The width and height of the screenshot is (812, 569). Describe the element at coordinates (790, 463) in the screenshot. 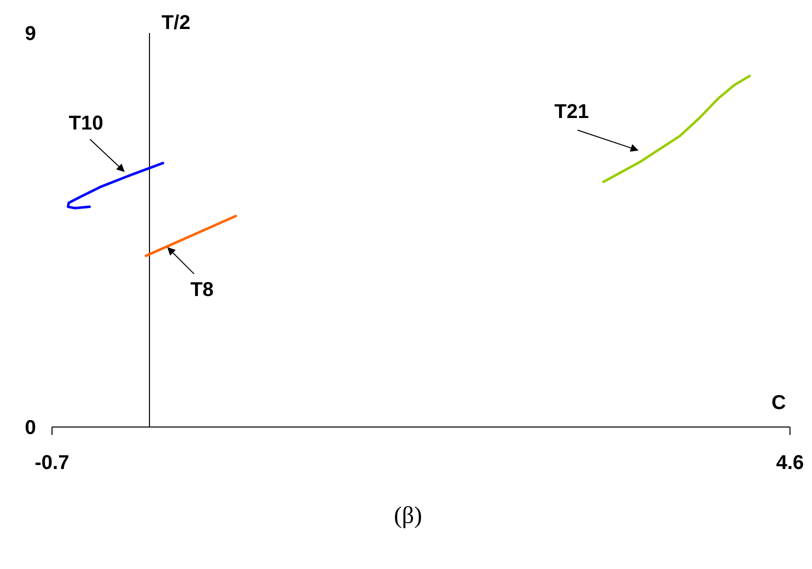

I see `x-tick-label: 4.6` at that location.